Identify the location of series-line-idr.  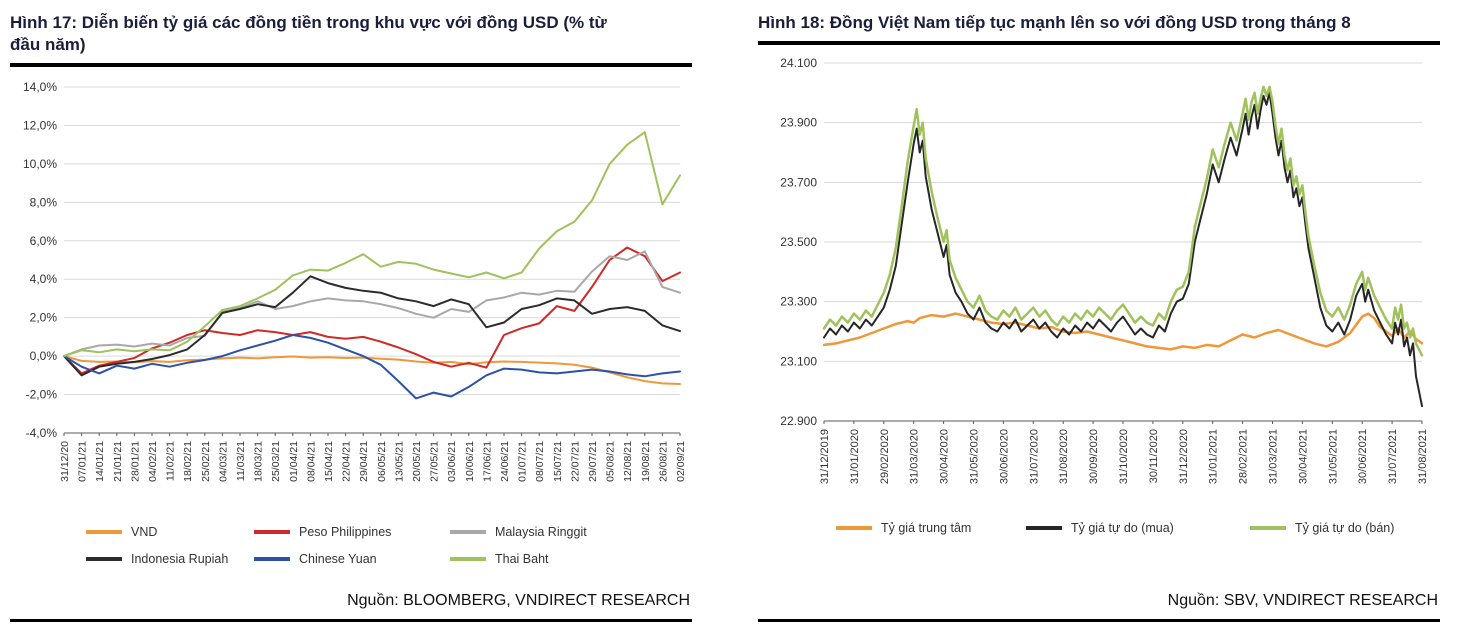
(372, 326).